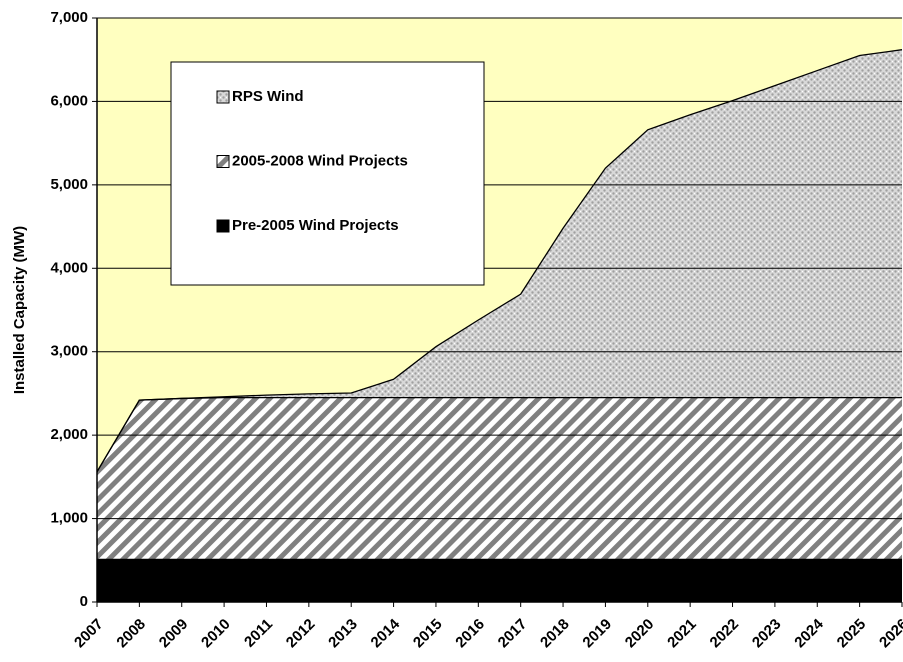 This screenshot has width=903, height=662. I want to click on x-tick-label: 2007, so click(89, 634).